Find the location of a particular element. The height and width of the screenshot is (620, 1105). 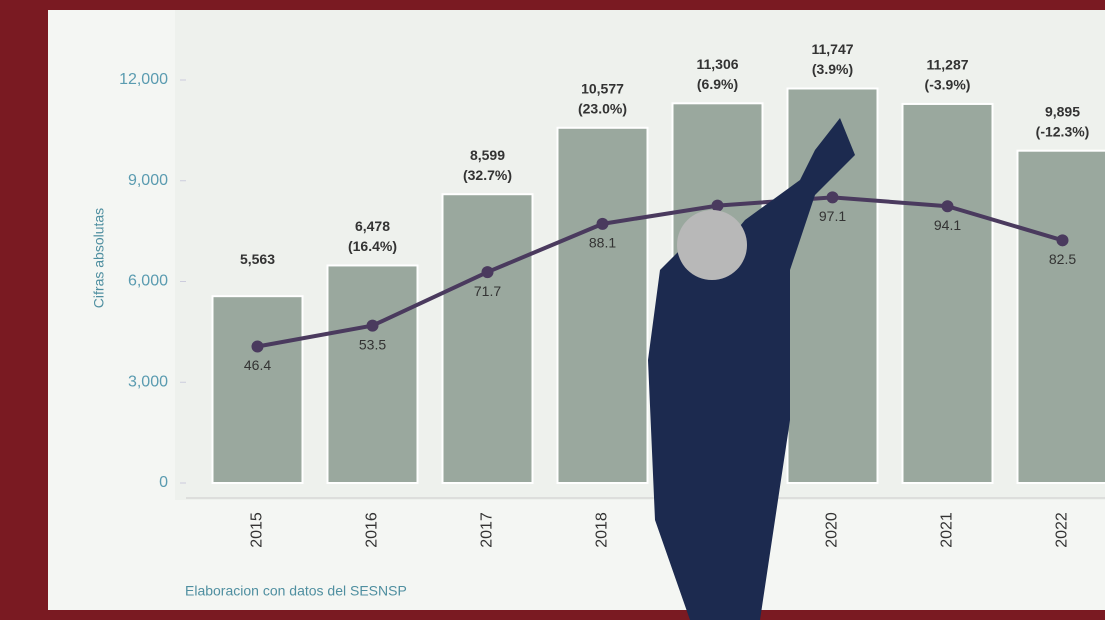

line-value-label: 46.4 is located at coordinates (257, 365).